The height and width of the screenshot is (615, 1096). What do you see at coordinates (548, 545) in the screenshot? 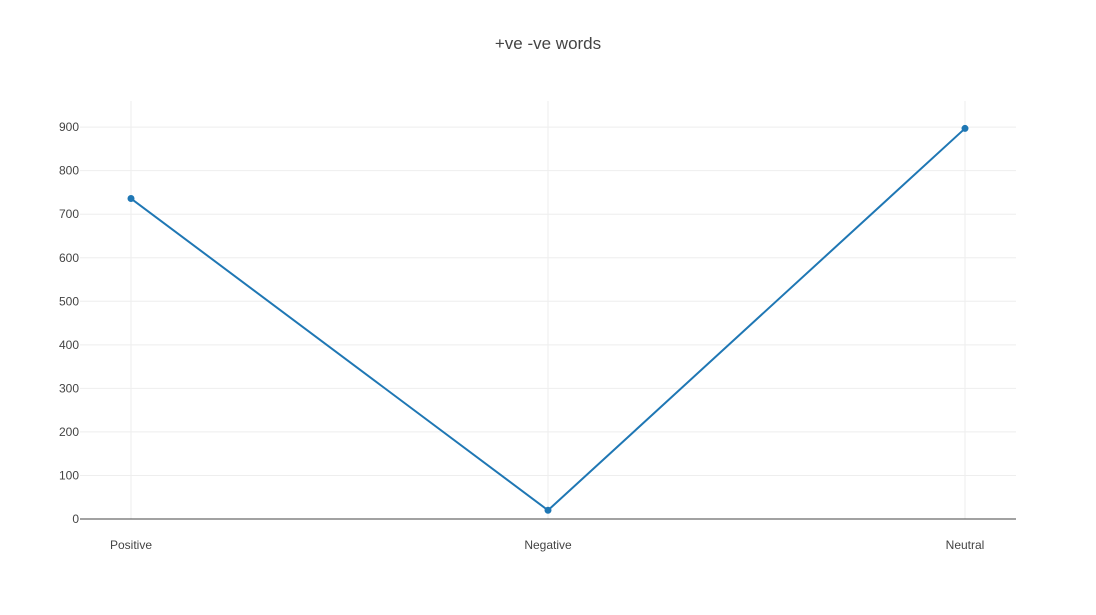
I see `x-tick-label: Negative` at bounding box center [548, 545].